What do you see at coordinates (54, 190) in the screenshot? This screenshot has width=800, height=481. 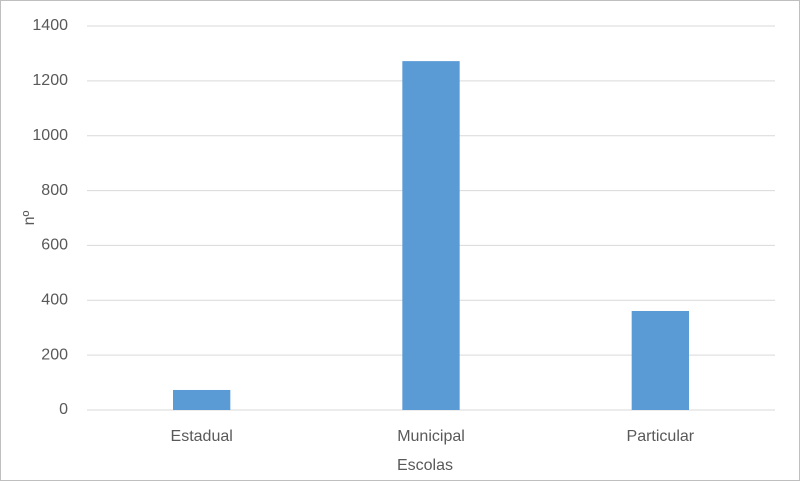 I see `y-tick-label: 800` at bounding box center [54, 190].